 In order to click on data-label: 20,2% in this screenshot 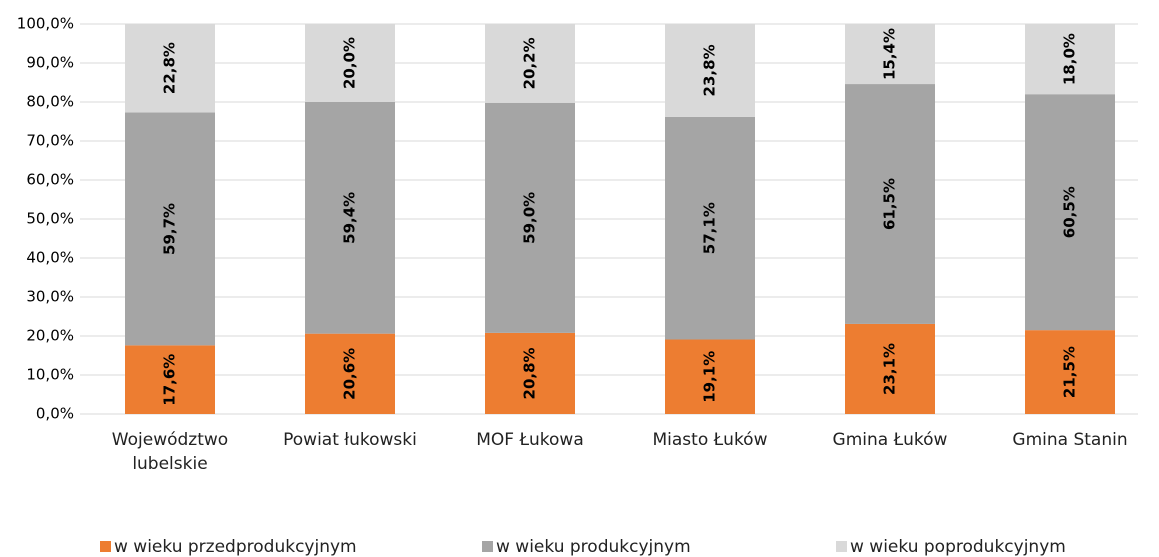, I will do `click(530, 63)`.